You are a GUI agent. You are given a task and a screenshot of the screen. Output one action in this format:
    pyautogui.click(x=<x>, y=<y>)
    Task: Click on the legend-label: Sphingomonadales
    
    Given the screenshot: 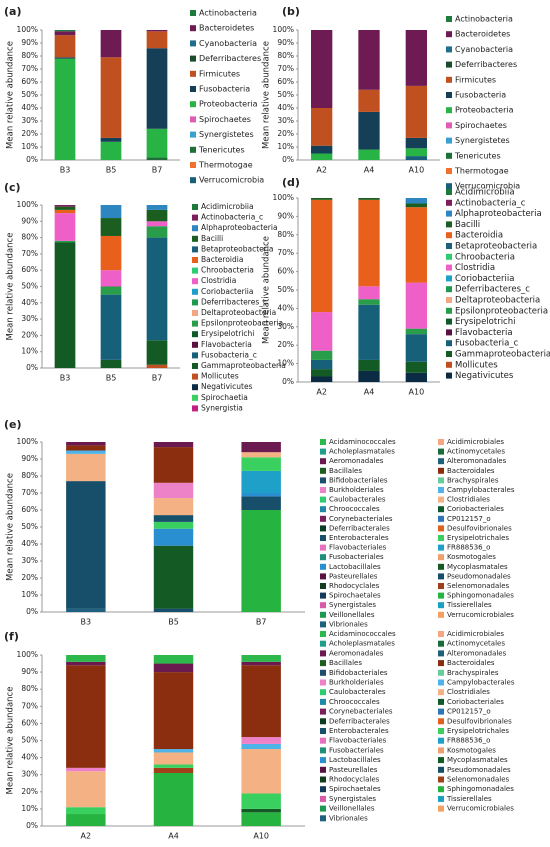 What is the action you would take?
    pyautogui.click(x=480, y=789)
    